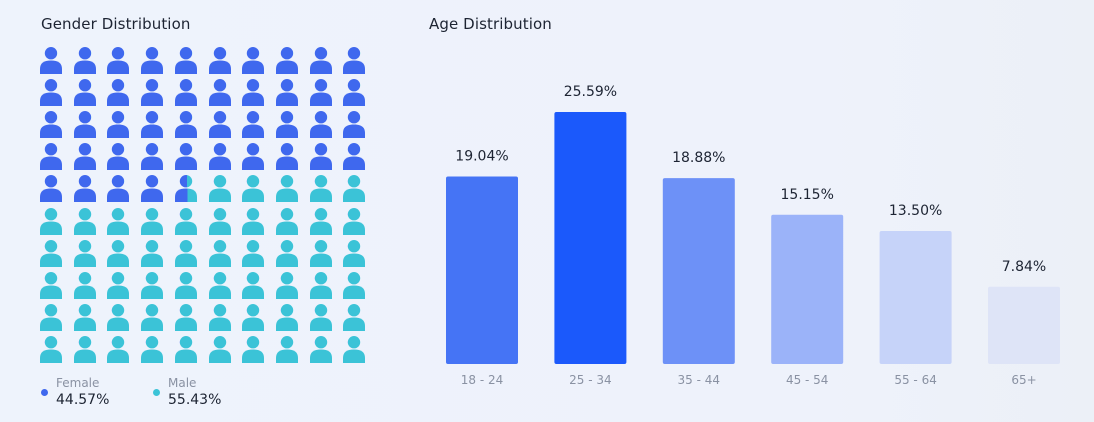 The image size is (1094, 422). I want to click on bar-value-label: 7.84%, so click(1024, 267).